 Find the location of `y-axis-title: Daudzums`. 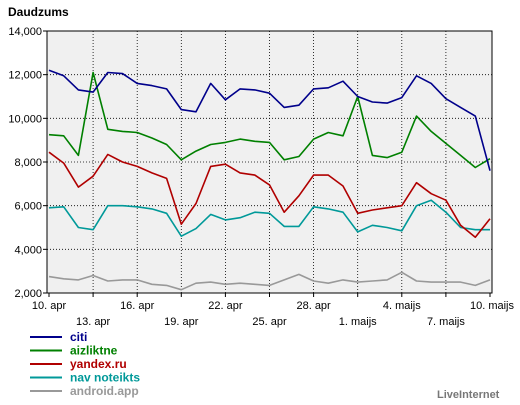

y-axis-title: Daudzums is located at coordinates (38, 12).